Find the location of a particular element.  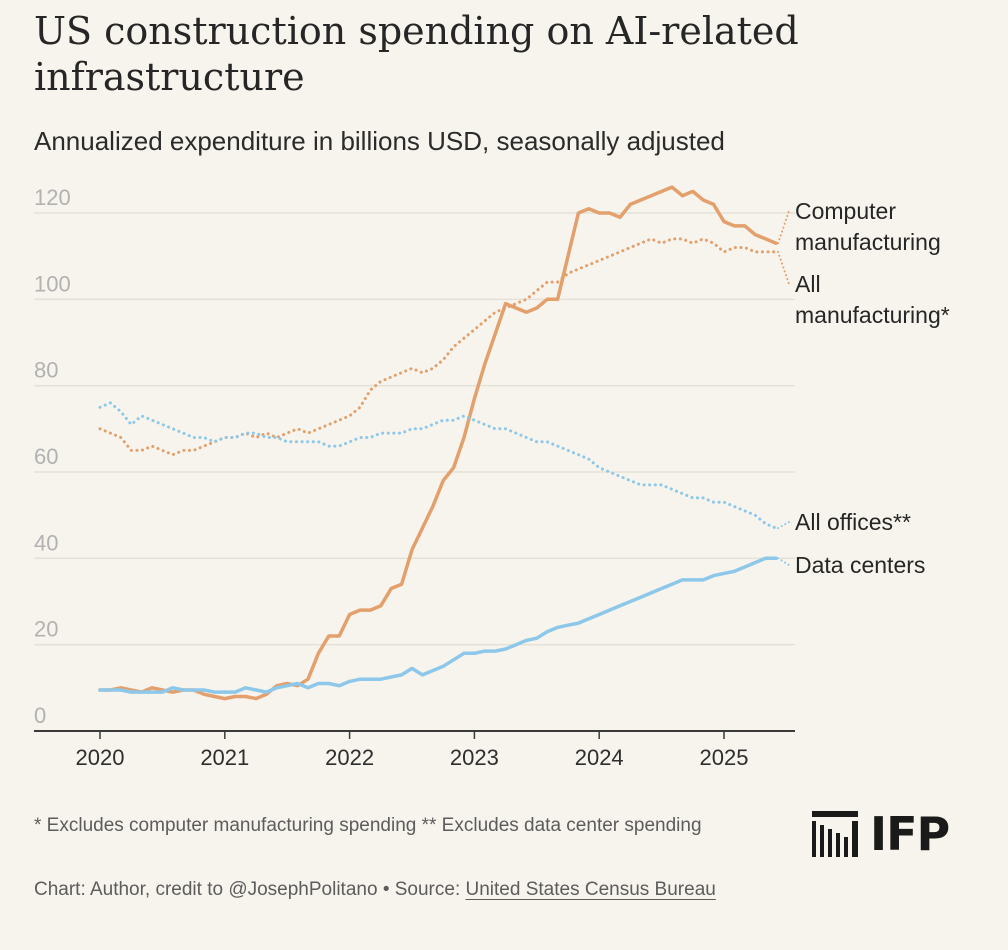

ifp-logo: IFP is located at coordinates (892, 834).